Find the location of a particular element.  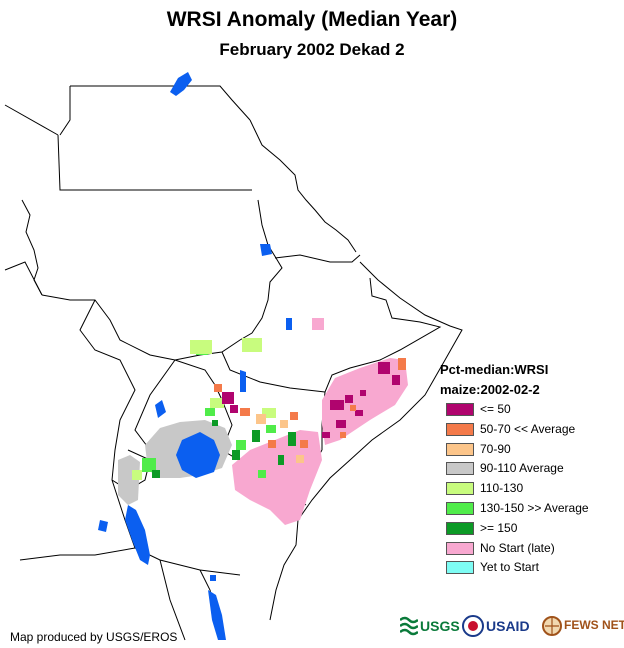

usaid-logo-text: USAID is located at coordinates (508, 626).